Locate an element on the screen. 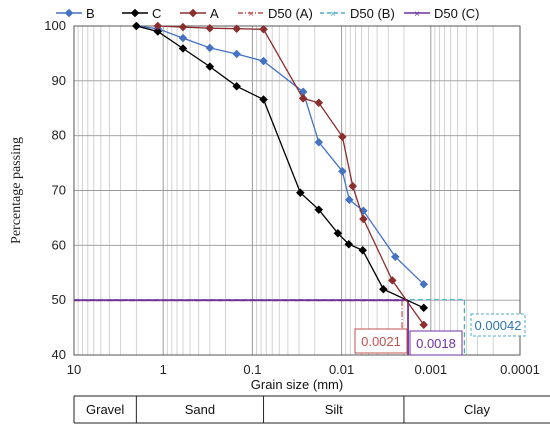  y-tick-label: 100 is located at coordinates (55, 25).